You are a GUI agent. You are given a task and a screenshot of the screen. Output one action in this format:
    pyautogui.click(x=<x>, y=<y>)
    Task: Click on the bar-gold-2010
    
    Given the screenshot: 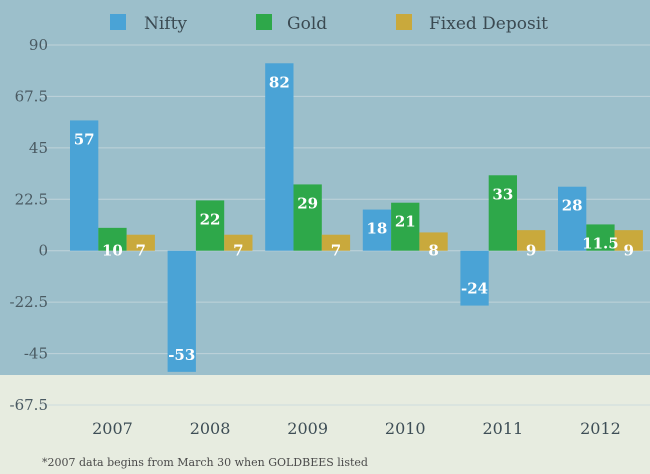 What is the action you would take?
    pyautogui.click(x=405, y=226)
    